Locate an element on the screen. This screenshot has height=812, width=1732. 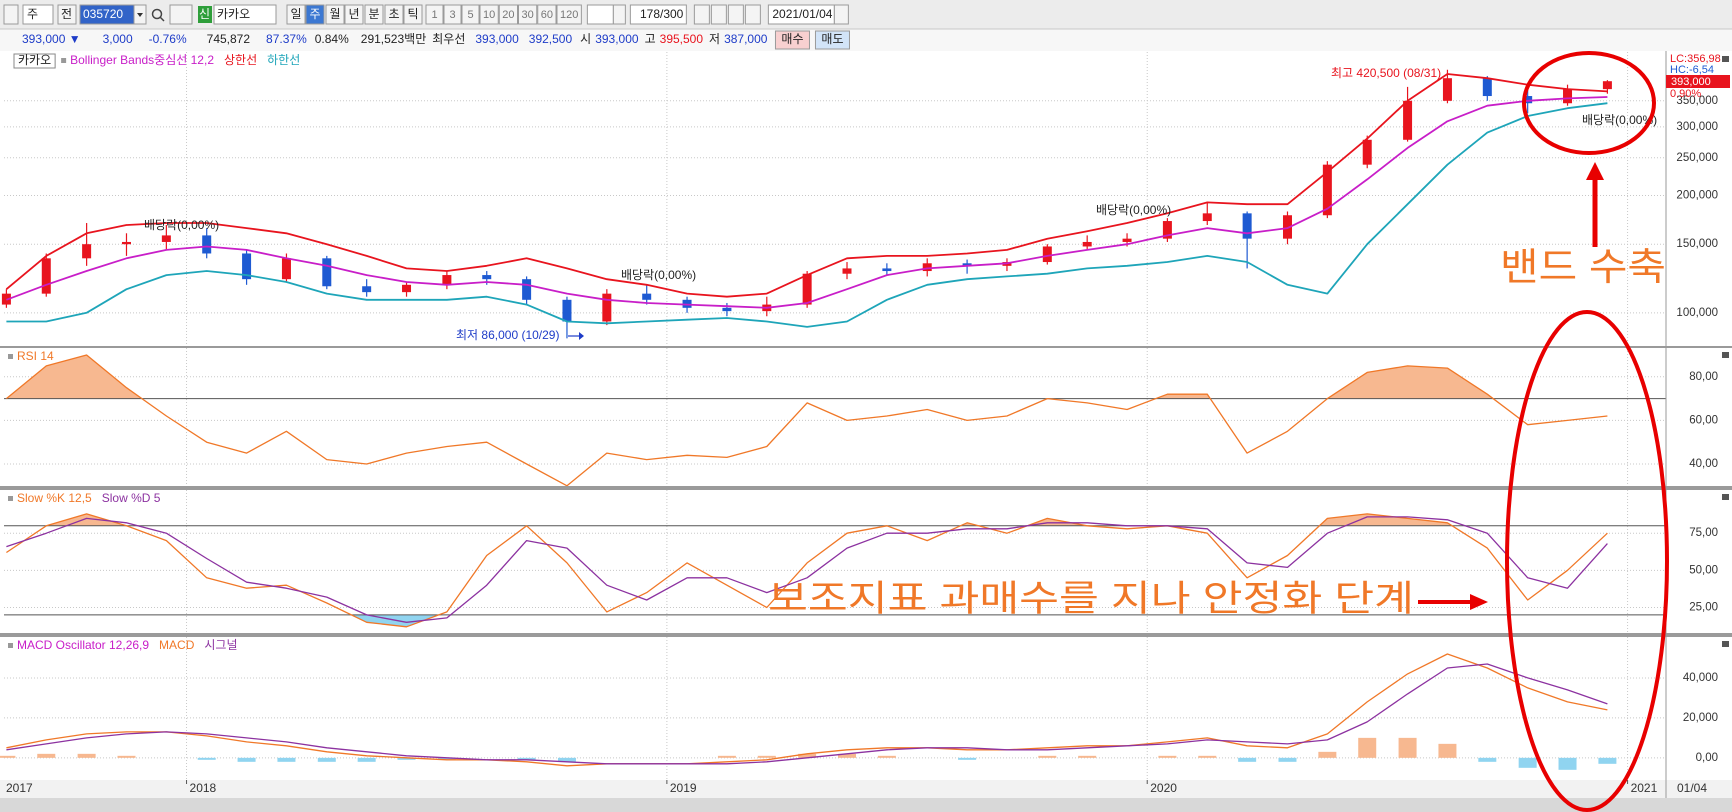
interval-button-label: 3 is located at coordinates (452, 15).